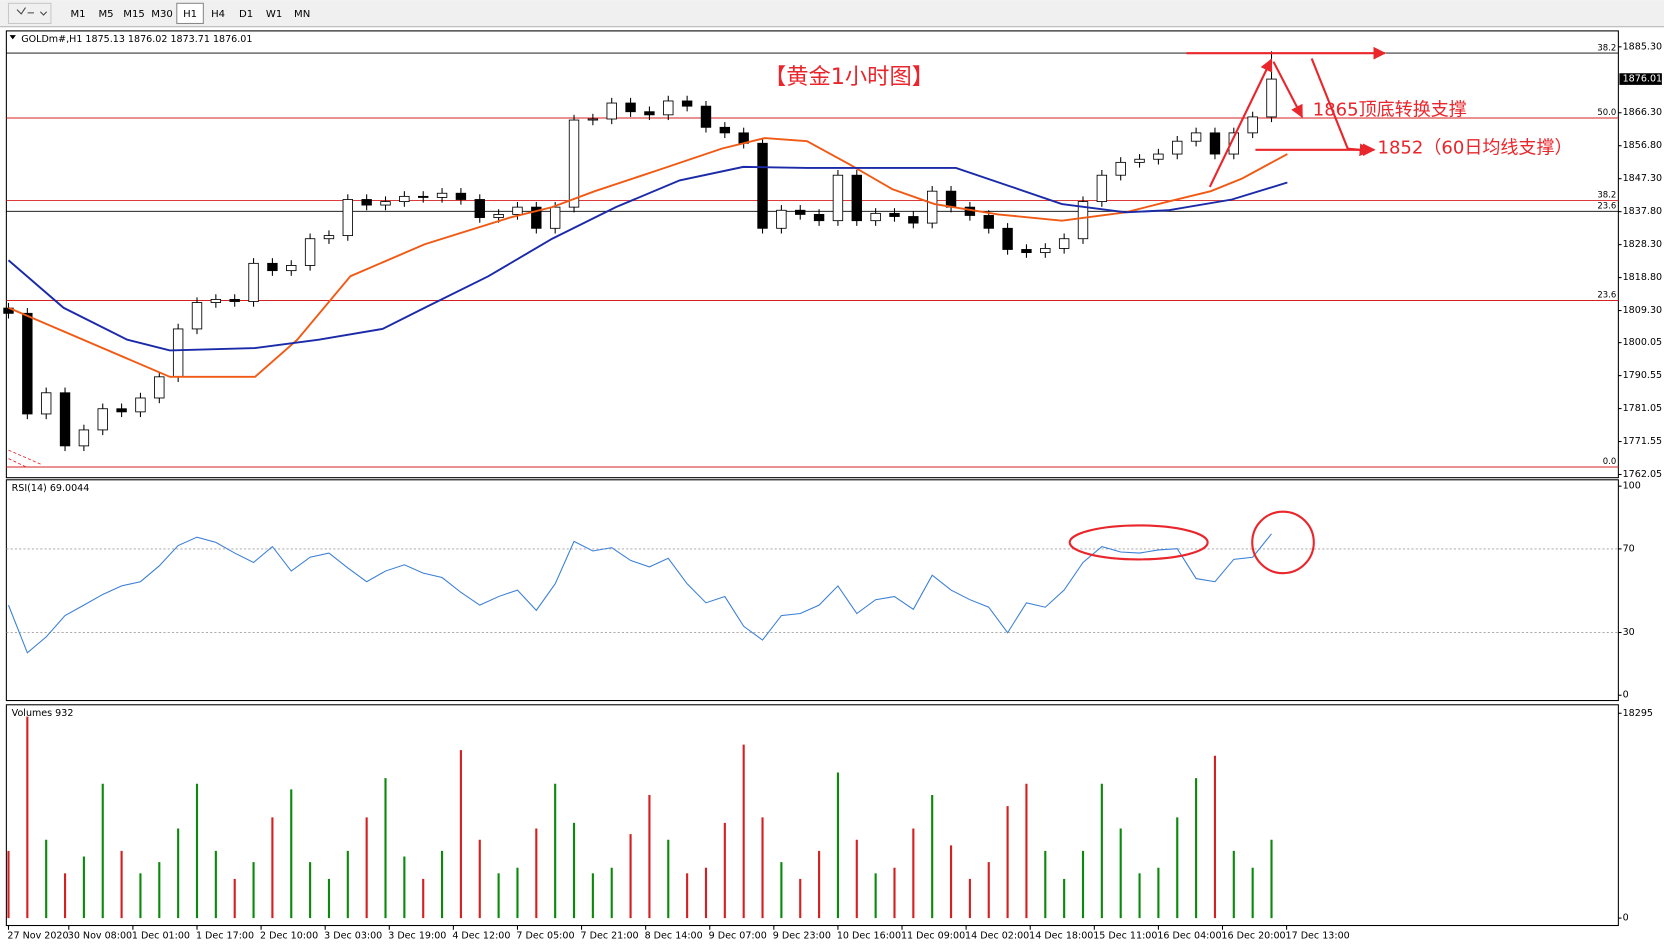 The width and height of the screenshot is (1664, 949). Describe the element at coordinates (738, 936) in the screenshot. I see `x-tick-label: 9 Dec 07:00` at that location.